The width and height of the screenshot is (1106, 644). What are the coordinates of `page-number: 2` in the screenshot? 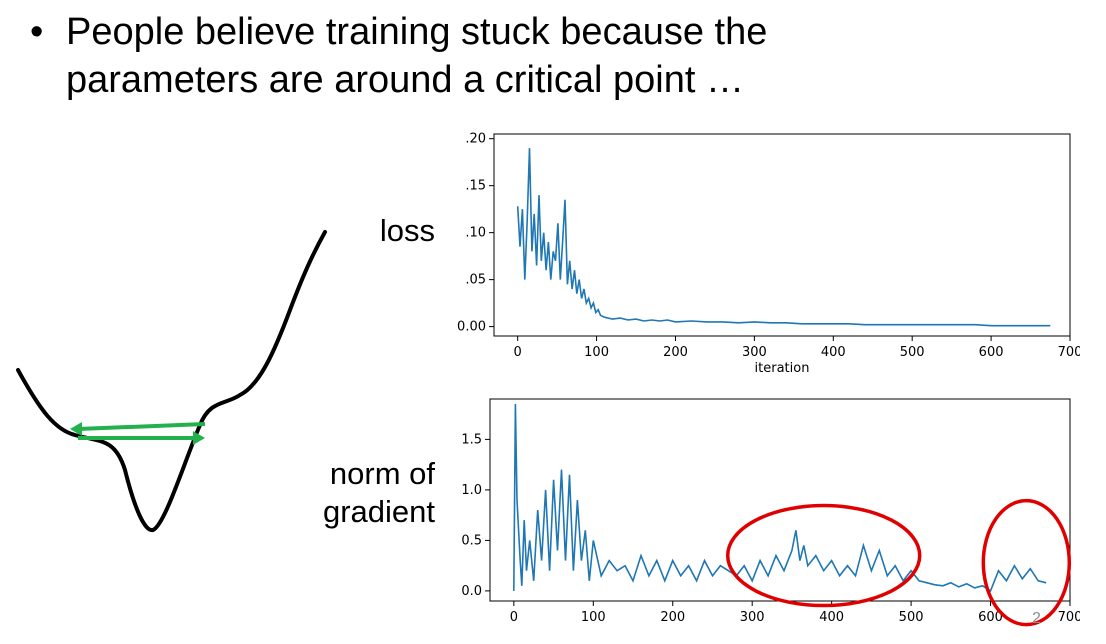 It's located at (1036, 618).